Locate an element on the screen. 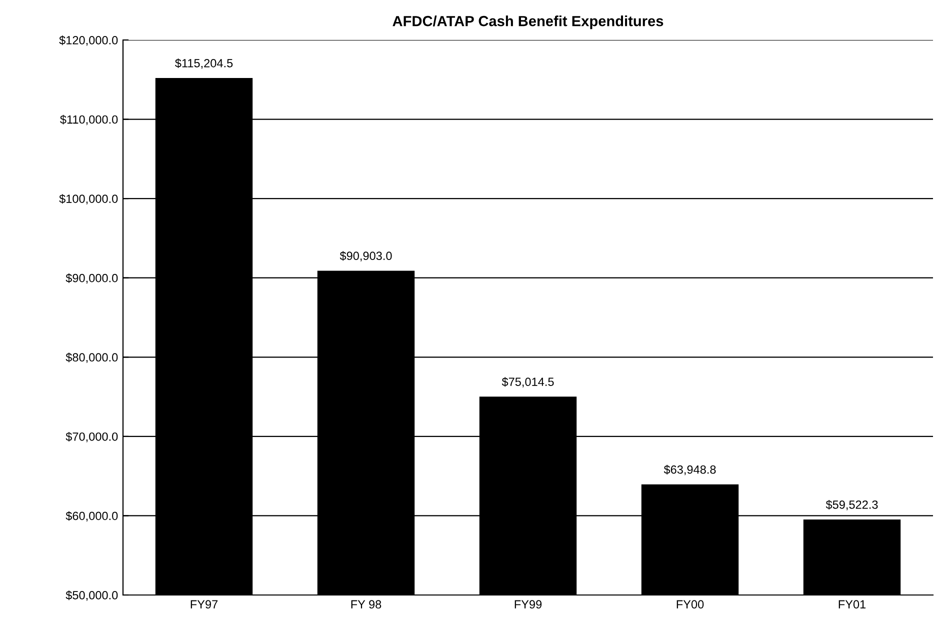 This screenshot has height=623, width=935. y-tick-label: $50,000.0 is located at coordinates (92, 595).